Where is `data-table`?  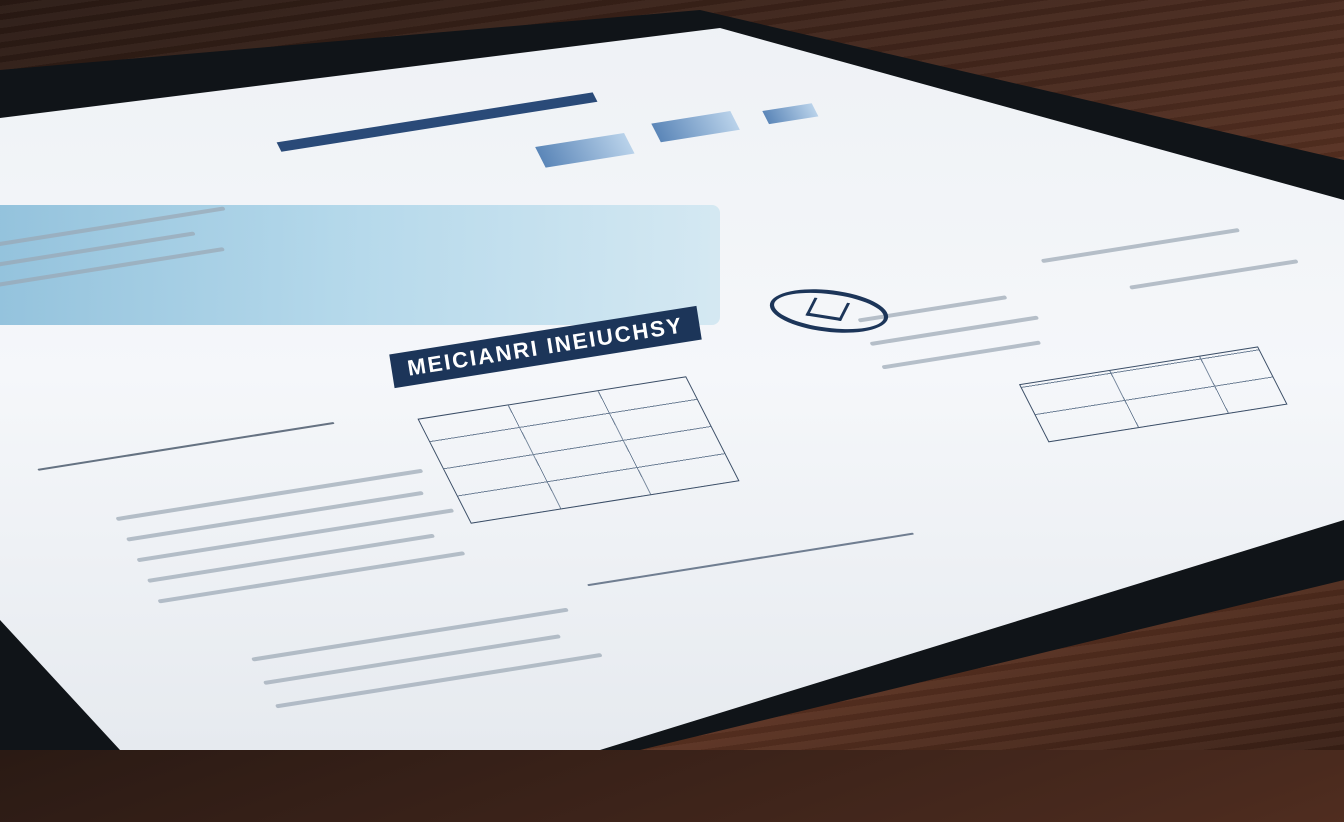 data-table is located at coordinates (578, 450).